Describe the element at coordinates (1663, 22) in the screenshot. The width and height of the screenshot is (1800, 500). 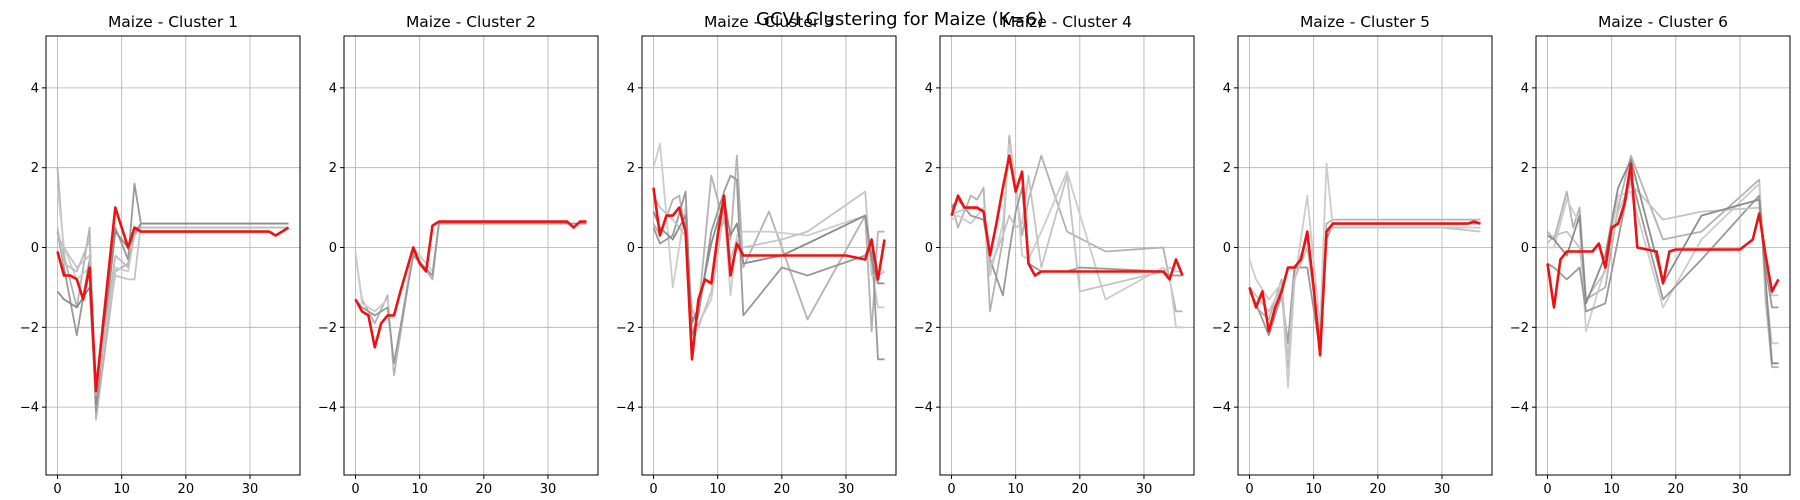
I see `panel-title: Maize - Cluster 6` at that location.